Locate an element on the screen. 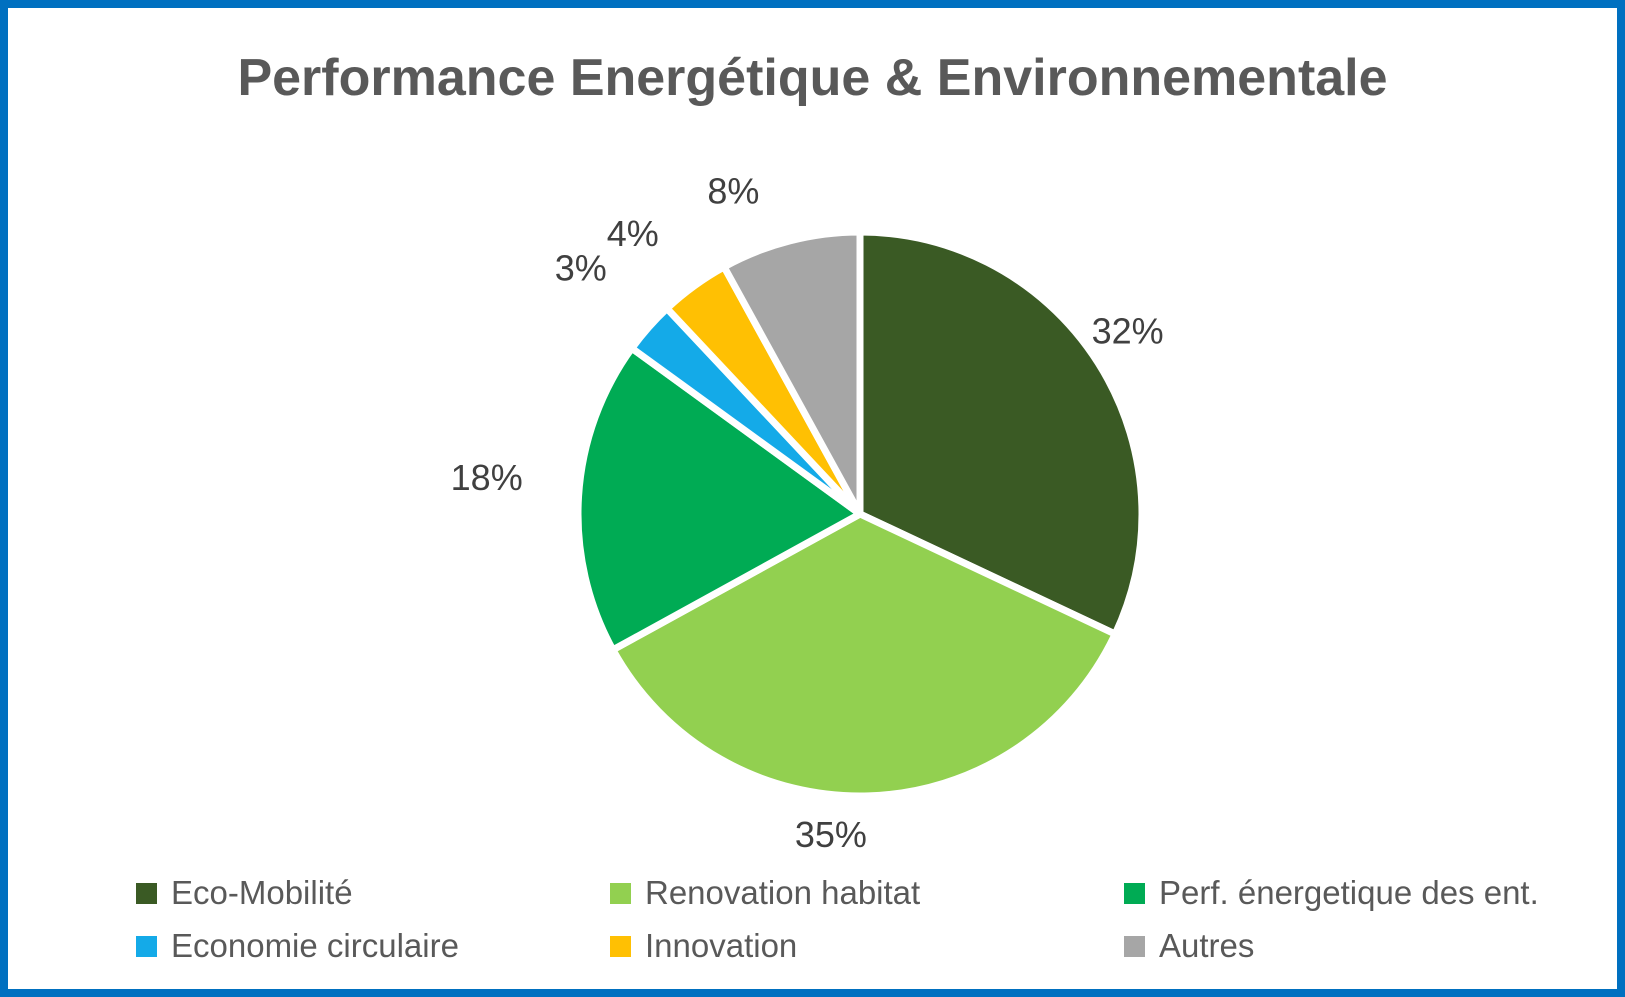 Image resolution: width=1625 pixels, height=997 pixels. legend-label: Economie circulaire is located at coordinates (315, 945).